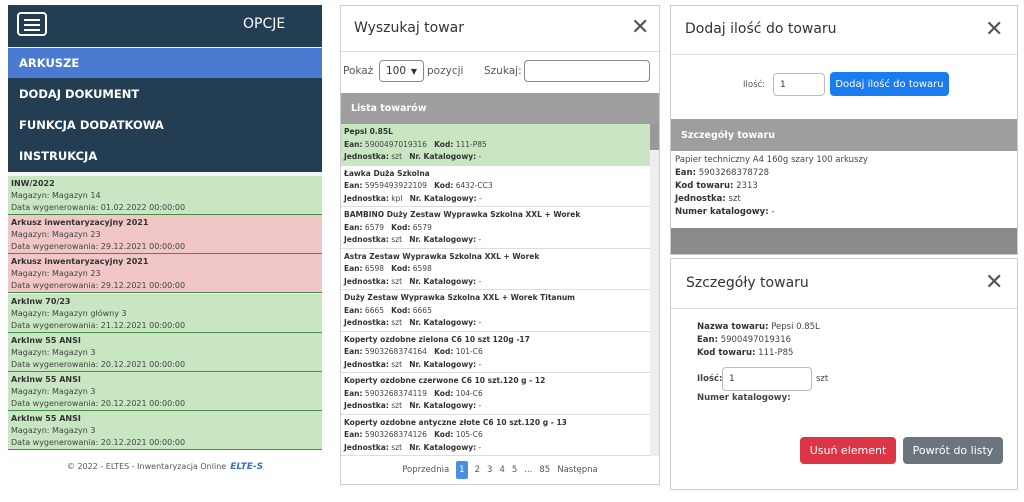 This screenshot has height=502, width=1024. What do you see at coordinates (165, 223) in the screenshot?
I see `line: Arkusz inwentaryzacyjny 2021` at bounding box center [165, 223].